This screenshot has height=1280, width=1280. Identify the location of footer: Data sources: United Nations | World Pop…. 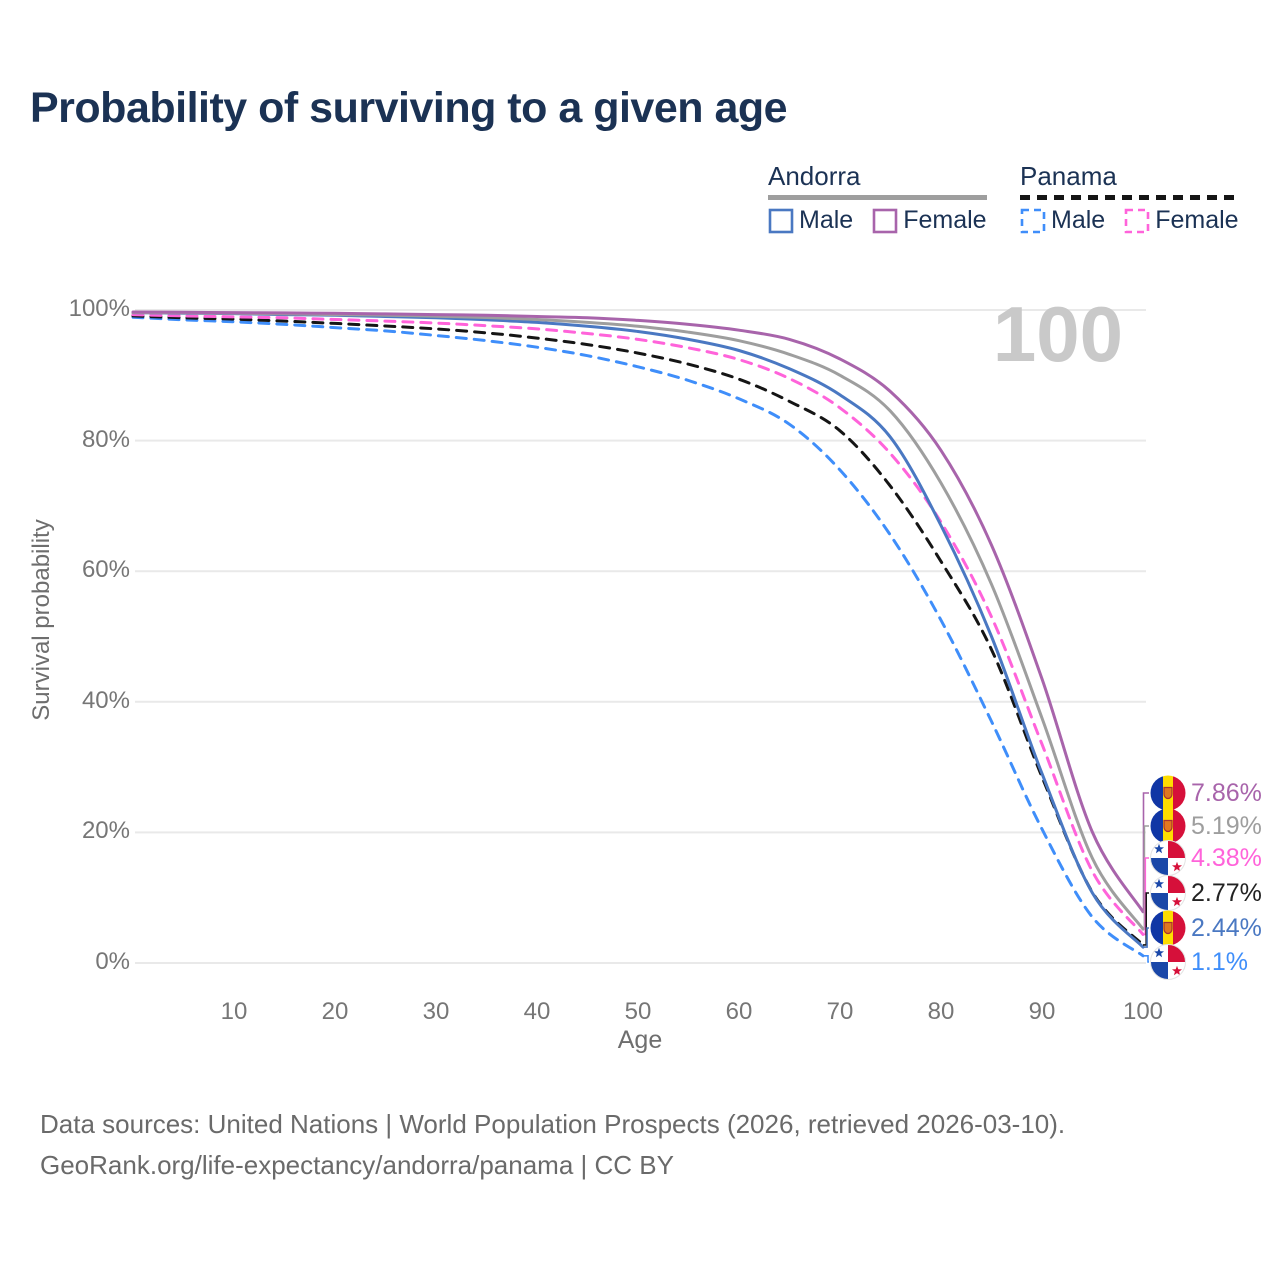
(552, 1145).